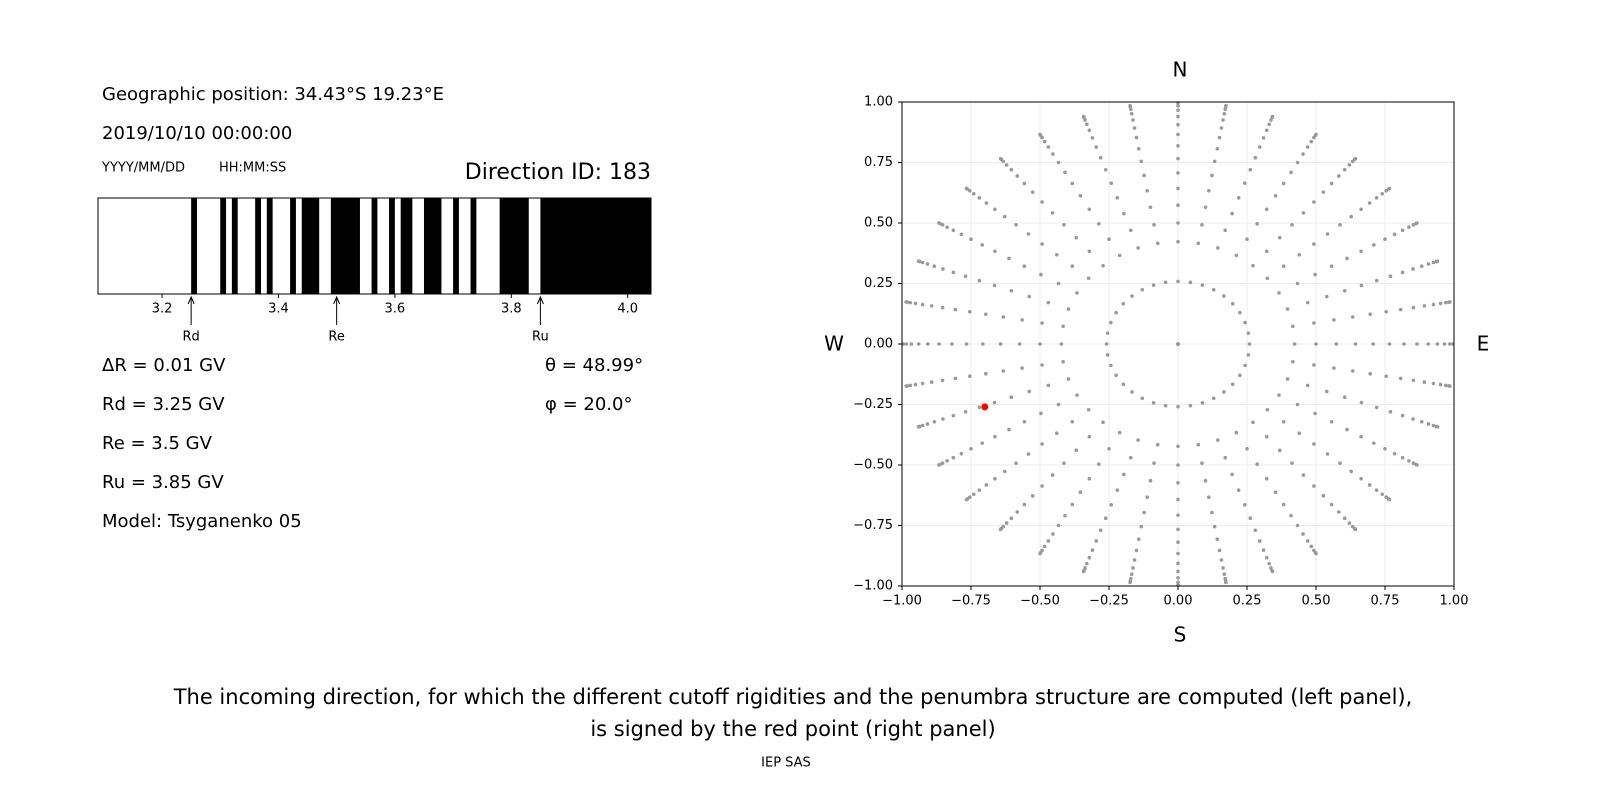  I want to click on east: E, so click(1483, 344).